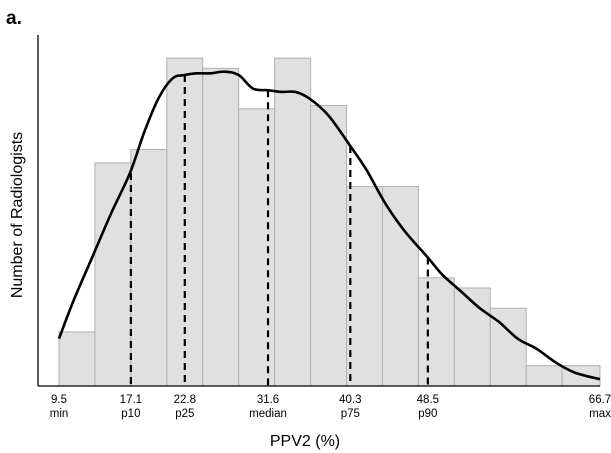 The width and height of the screenshot is (611, 453). I want to click on x-tick-percentile-label: min, so click(59, 414).